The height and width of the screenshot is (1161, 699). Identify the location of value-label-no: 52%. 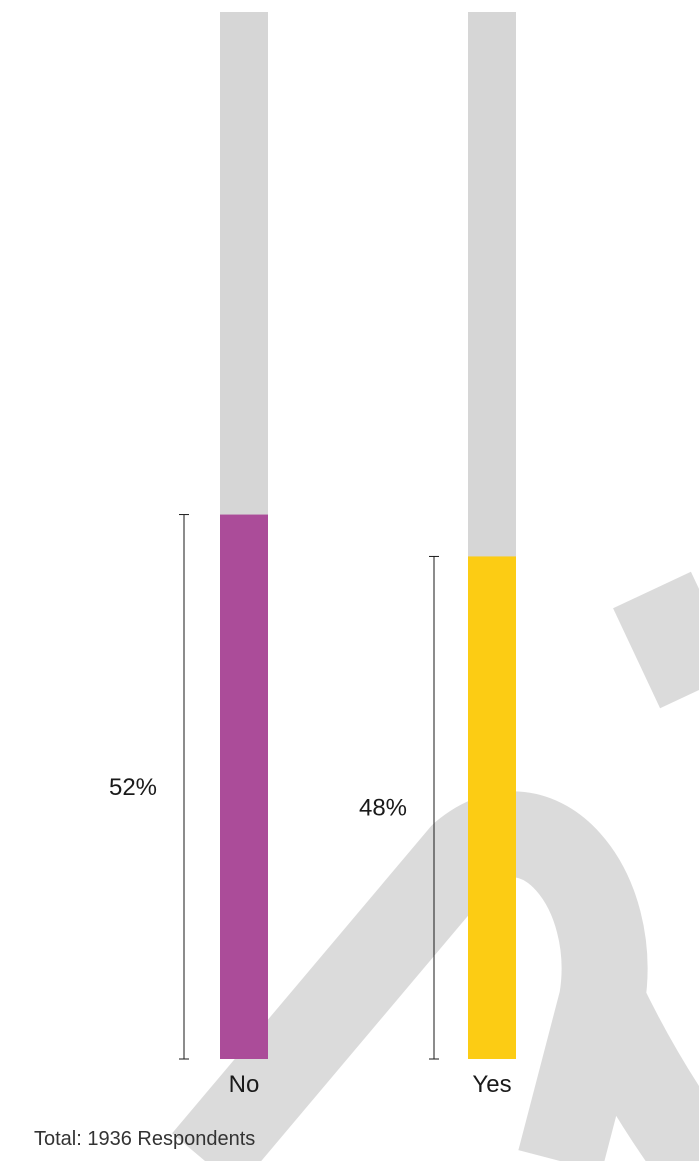
(133, 787).